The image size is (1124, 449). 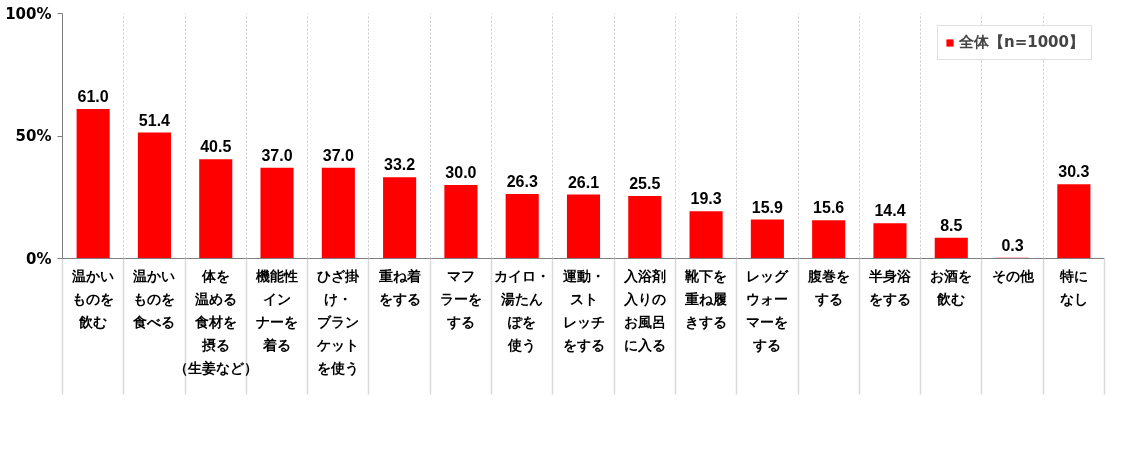 I want to click on x-tick-label: 入浴剤入りのお風呂に入る, so click(x=644, y=310).